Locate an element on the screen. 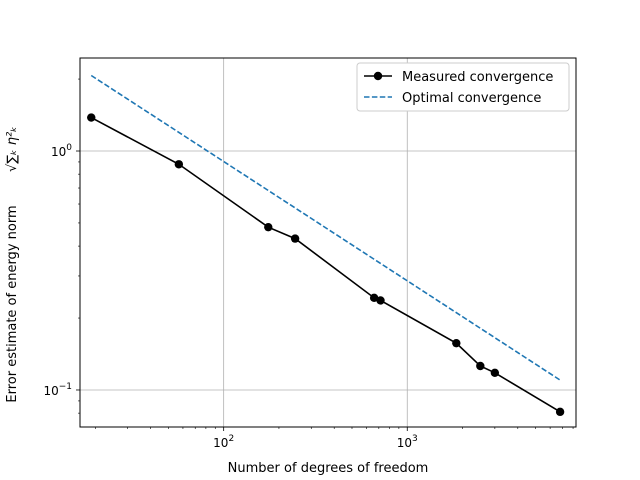 The image size is (640, 480). x-tick-label: 10² is located at coordinates (223, 442).